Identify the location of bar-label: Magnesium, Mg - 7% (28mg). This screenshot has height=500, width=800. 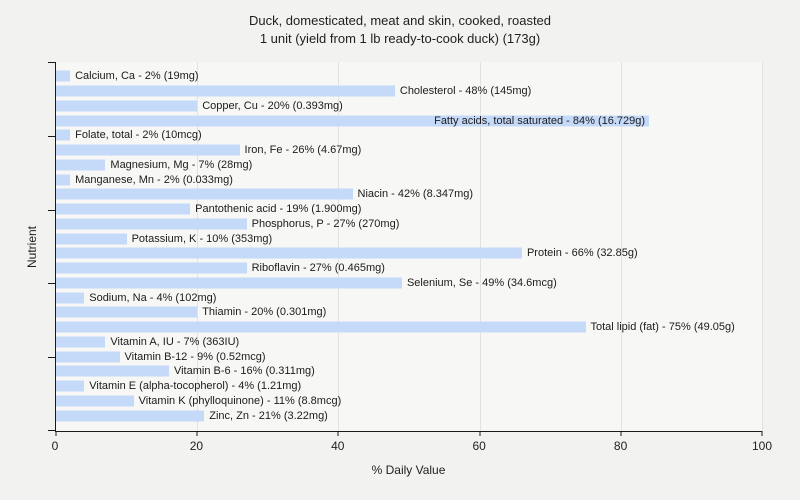
(181, 164).